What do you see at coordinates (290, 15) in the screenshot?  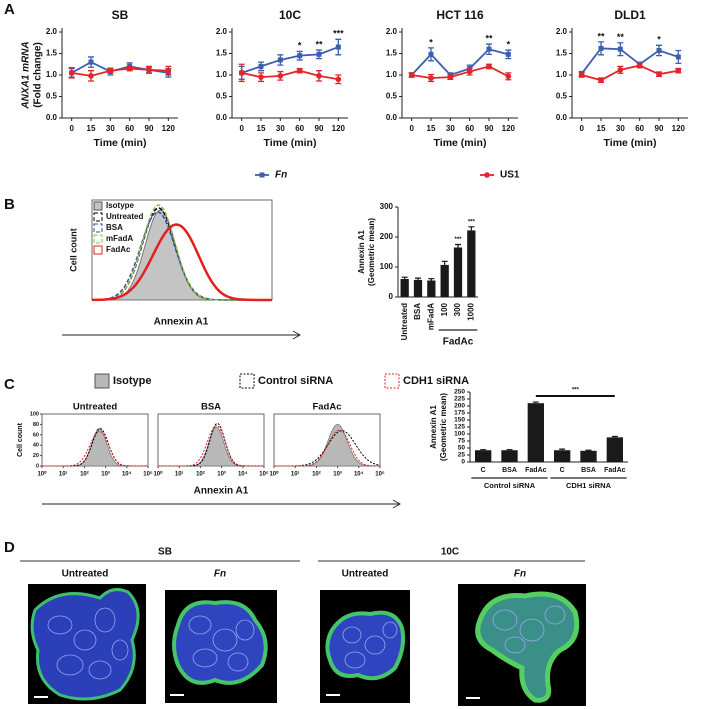 I see `chart-title: 10C` at bounding box center [290, 15].